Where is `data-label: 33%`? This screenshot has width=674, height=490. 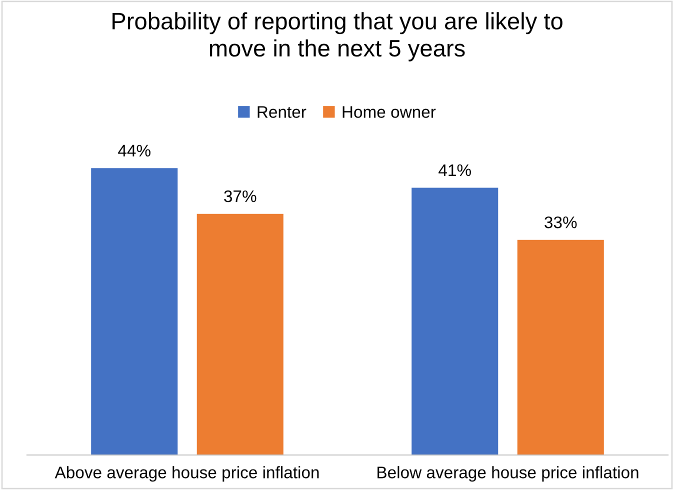 data-label: 33% is located at coordinates (560, 222).